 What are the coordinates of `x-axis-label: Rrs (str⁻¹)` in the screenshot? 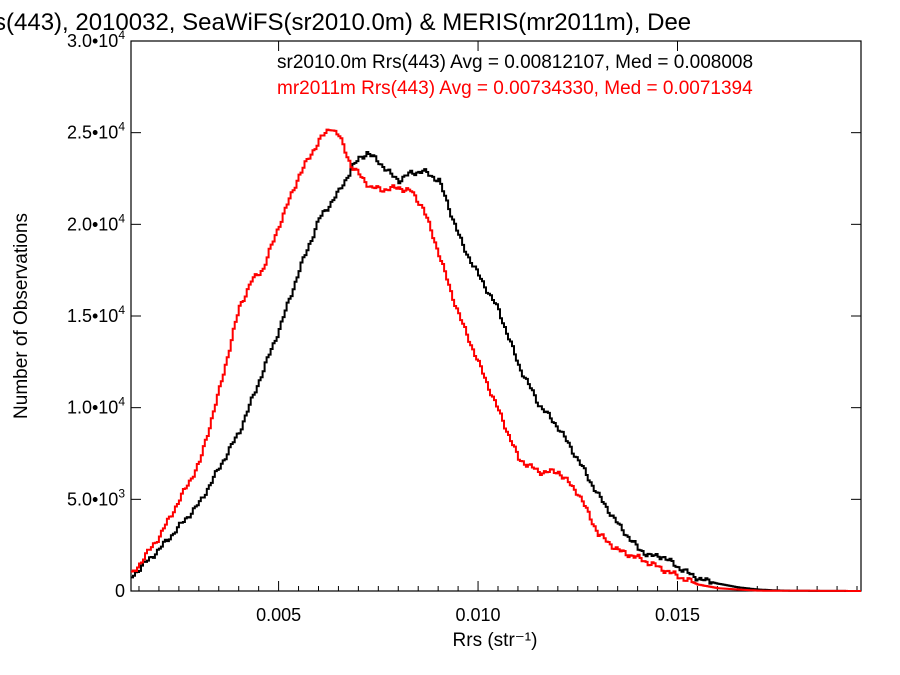 It's located at (495, 640).